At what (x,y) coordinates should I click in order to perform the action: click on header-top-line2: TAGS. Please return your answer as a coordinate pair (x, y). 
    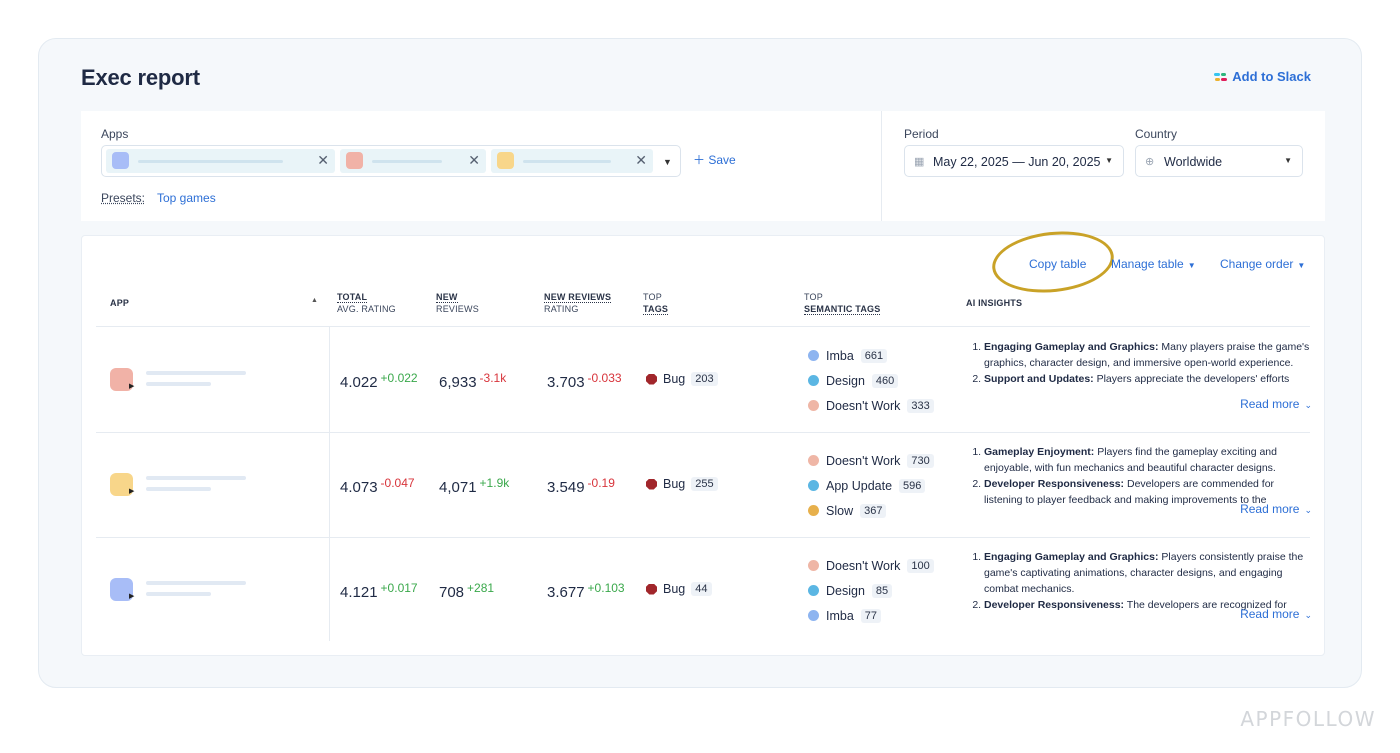
    Looking at the image, I should click on (656, 309).